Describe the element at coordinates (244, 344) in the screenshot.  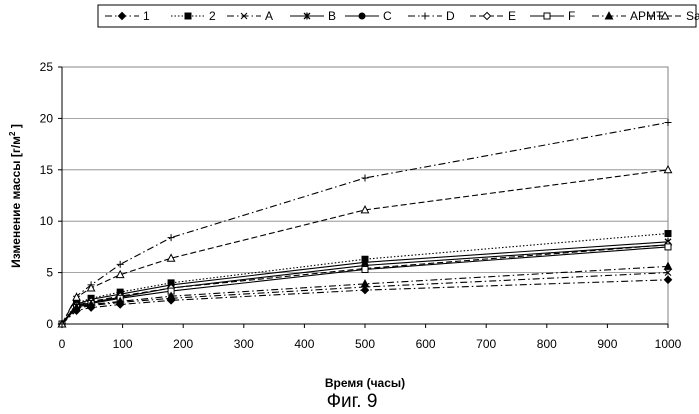
I see `x-tick-label: 300` at that location.